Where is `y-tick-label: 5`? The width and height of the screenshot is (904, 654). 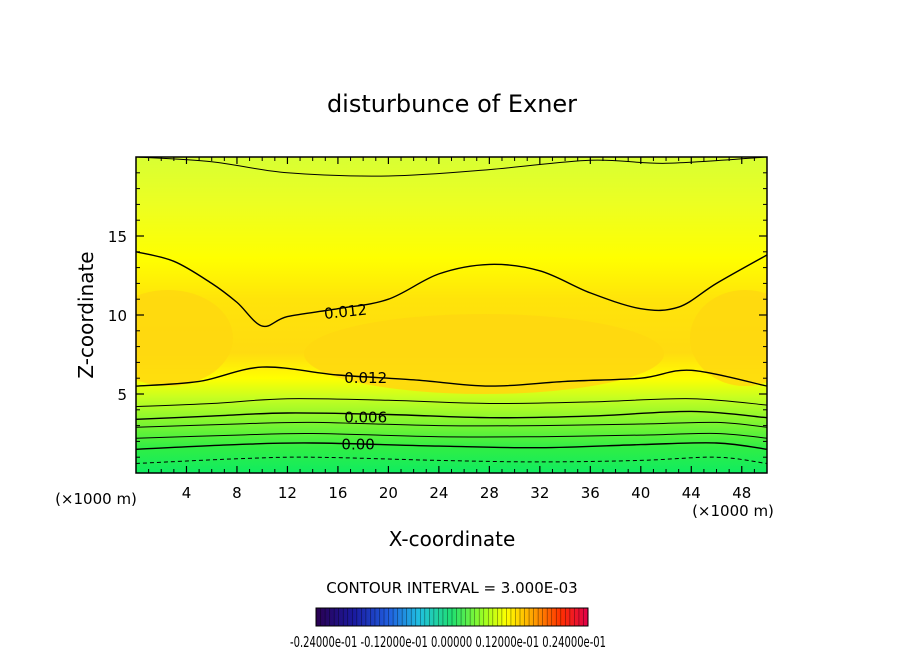
y-tick-label: 5 is located at coordinates (122, 395).